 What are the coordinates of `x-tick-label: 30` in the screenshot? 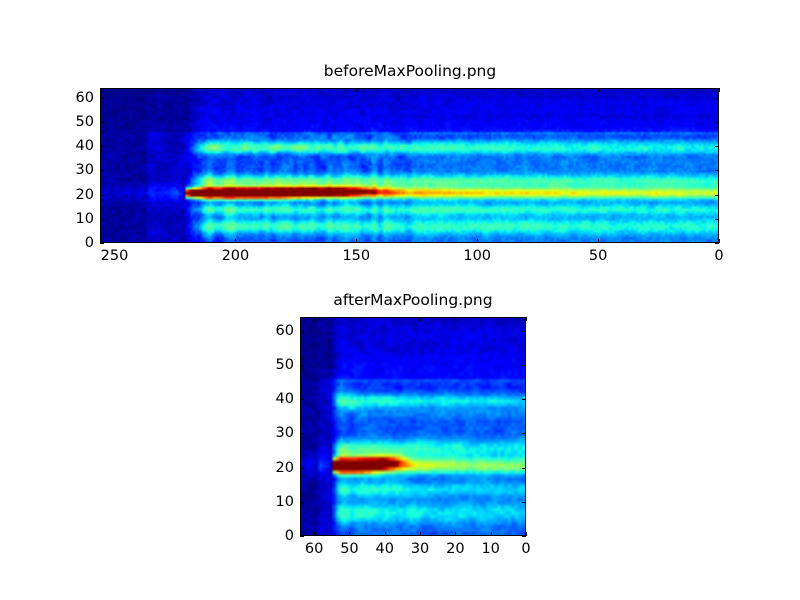 It's located at (420, 549).